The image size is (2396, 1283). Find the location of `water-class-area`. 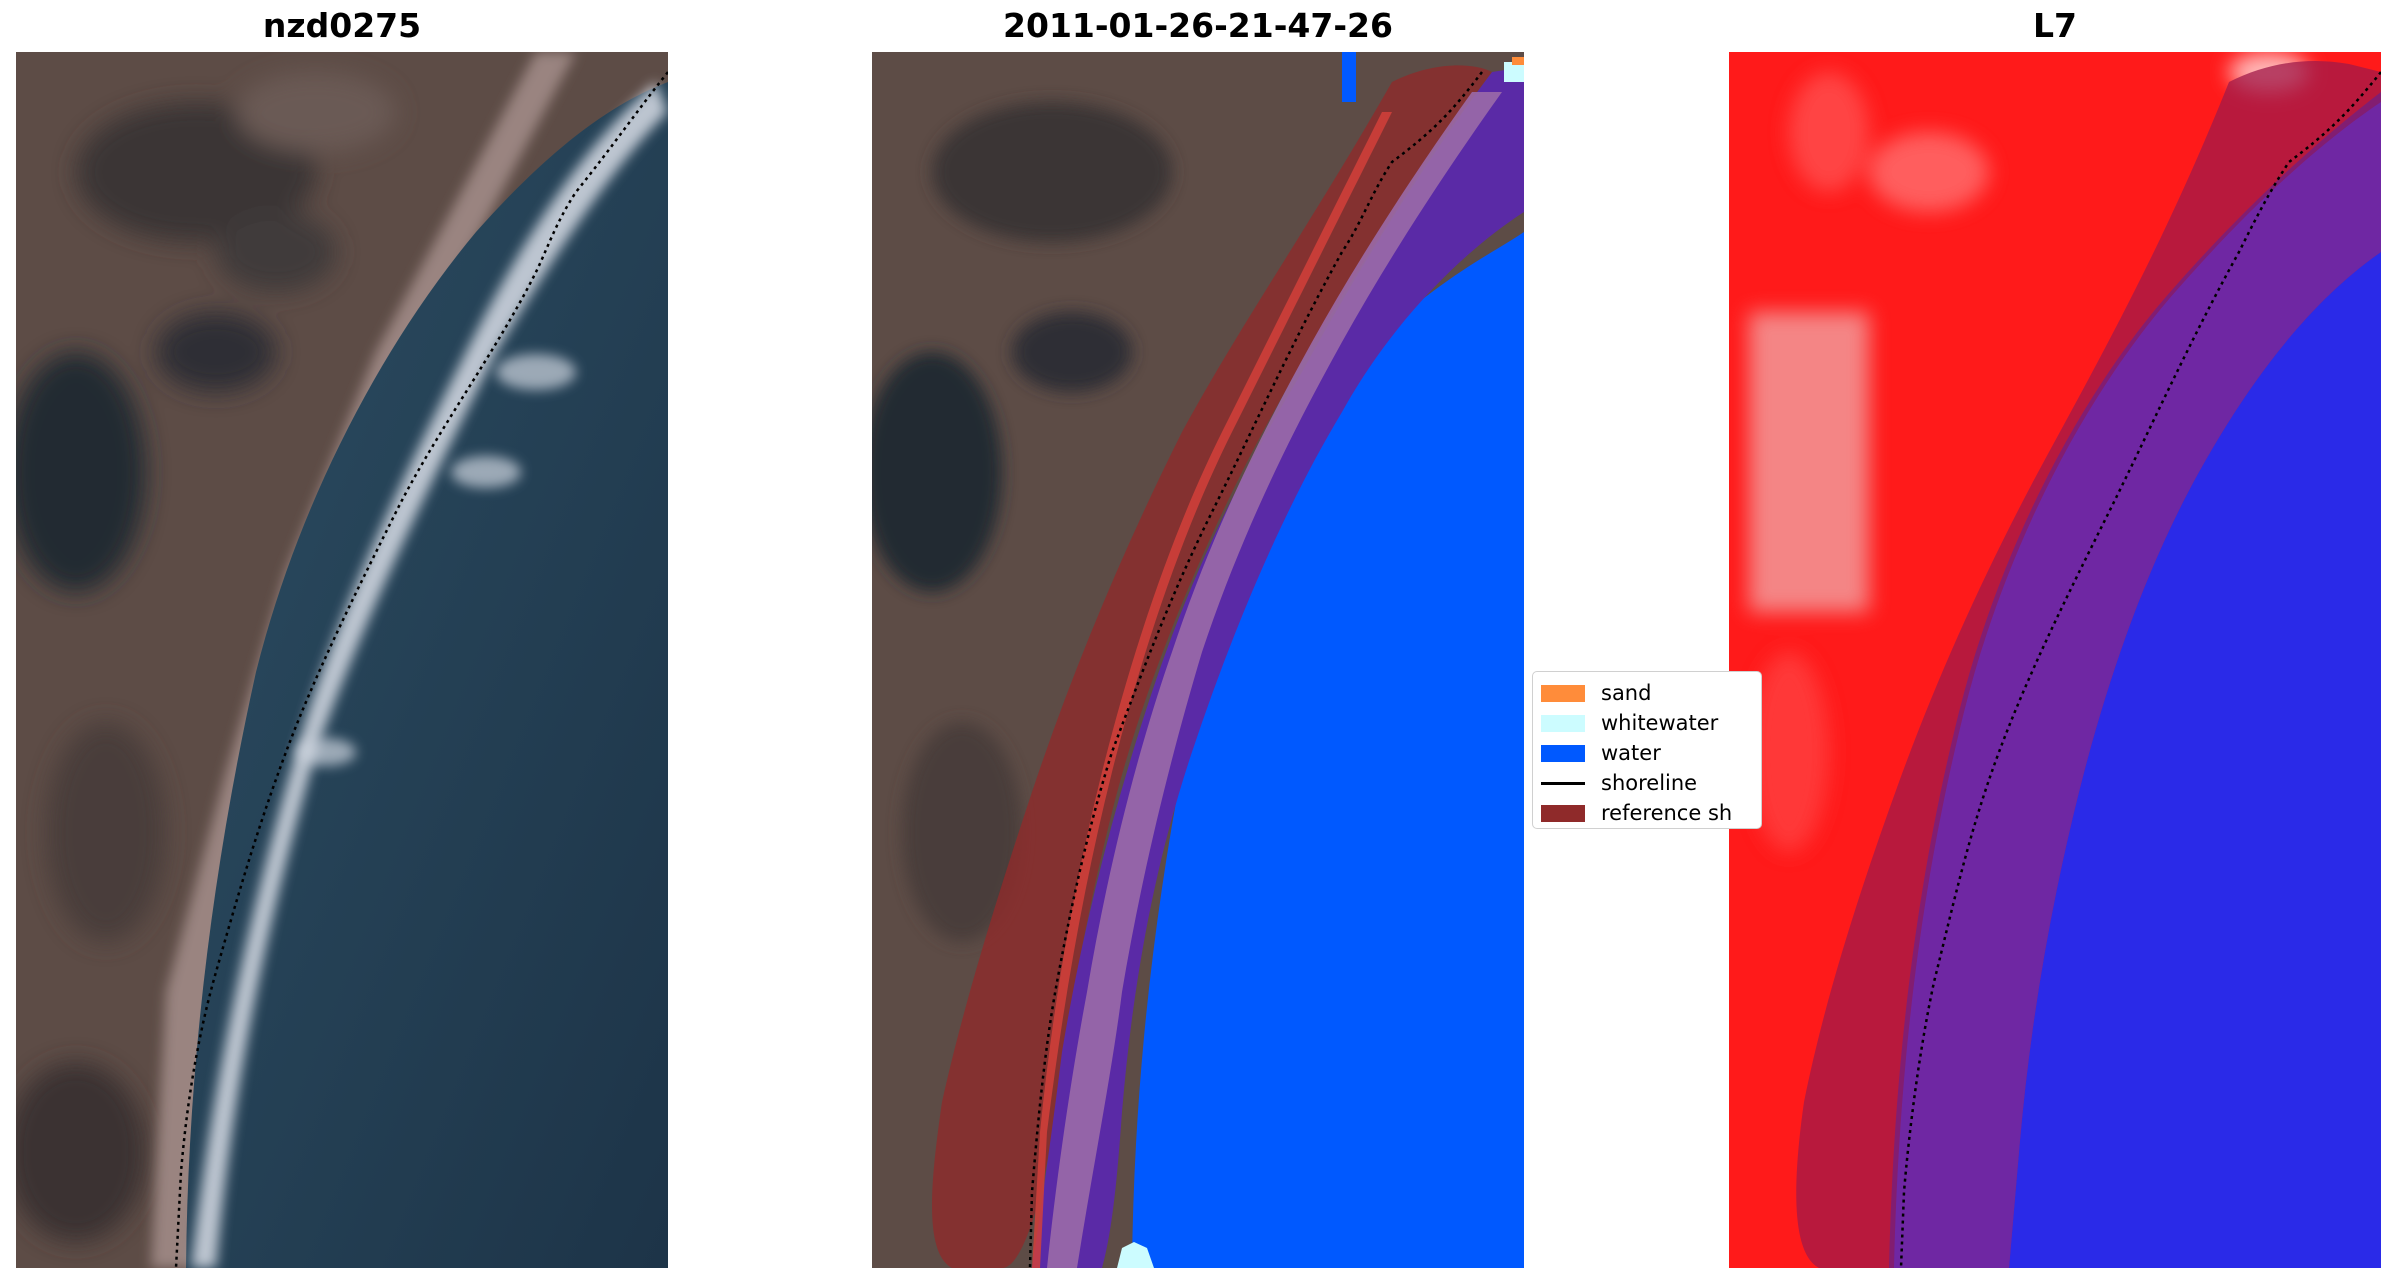

water-class-area is located at coordinates (1328, 750).